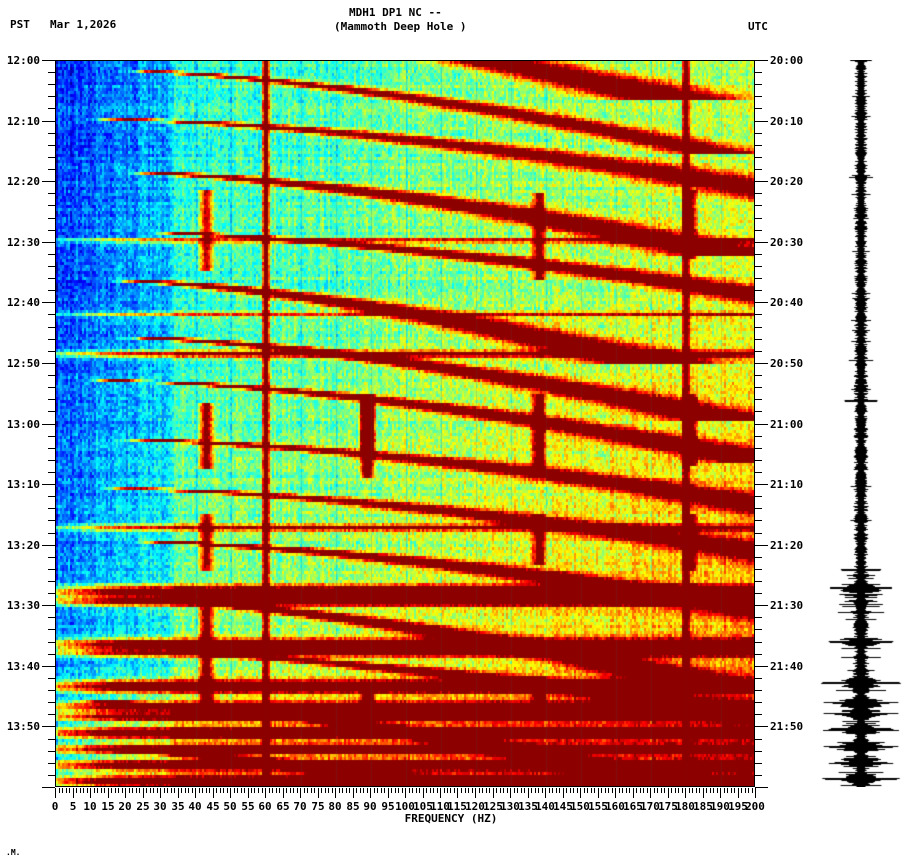  What do you see at coordinates (265, 806) in the screenshot?
I see `freq-label: 60` at bounding box center [265, 806].